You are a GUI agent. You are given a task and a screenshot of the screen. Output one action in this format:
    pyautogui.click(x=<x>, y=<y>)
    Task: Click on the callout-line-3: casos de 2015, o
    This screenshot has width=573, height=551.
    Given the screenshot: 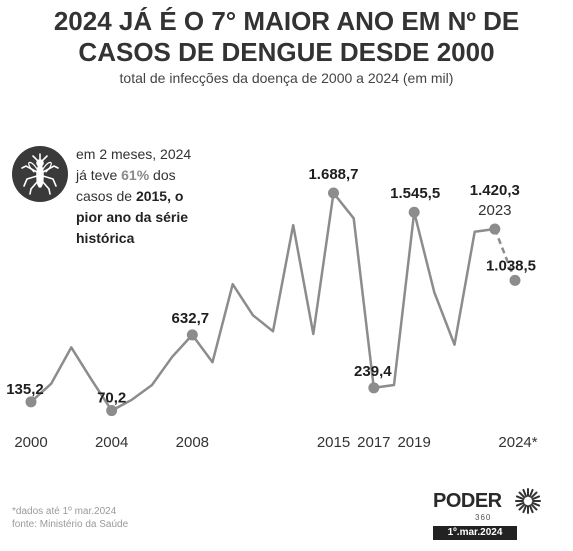 What is the action you would take?
    pyautogui.click(x=156, y=196)
    